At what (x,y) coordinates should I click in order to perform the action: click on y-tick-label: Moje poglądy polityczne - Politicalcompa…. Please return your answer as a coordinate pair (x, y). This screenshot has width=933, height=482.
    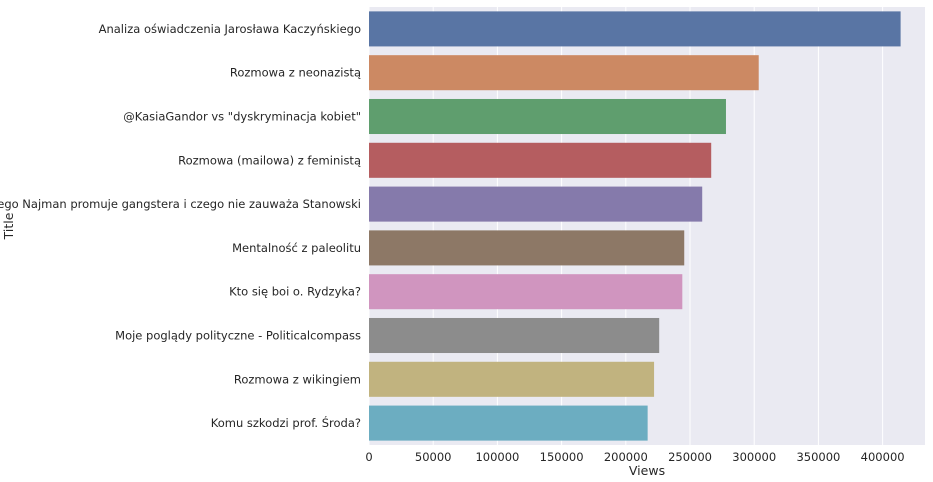
    Looking at the image, I should click on (238, 336).